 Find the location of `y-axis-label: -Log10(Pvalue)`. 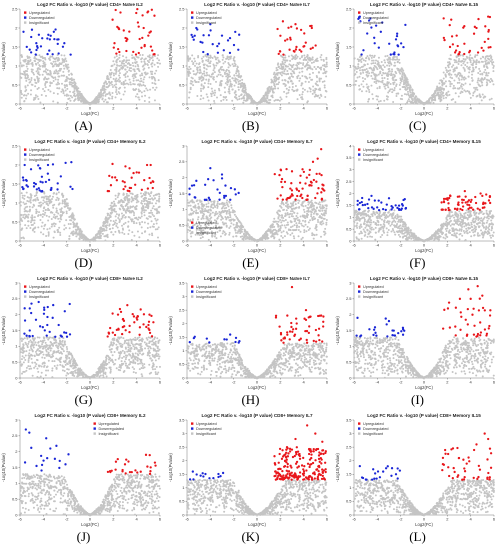

y-axis-label: -Log10(Pvalue) is located at coordinates (3, 56).